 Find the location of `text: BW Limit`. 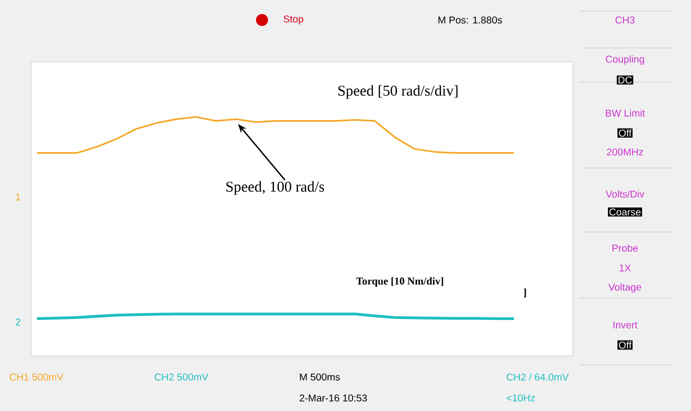

text: BW Limit is located at coordinates (625, 113).